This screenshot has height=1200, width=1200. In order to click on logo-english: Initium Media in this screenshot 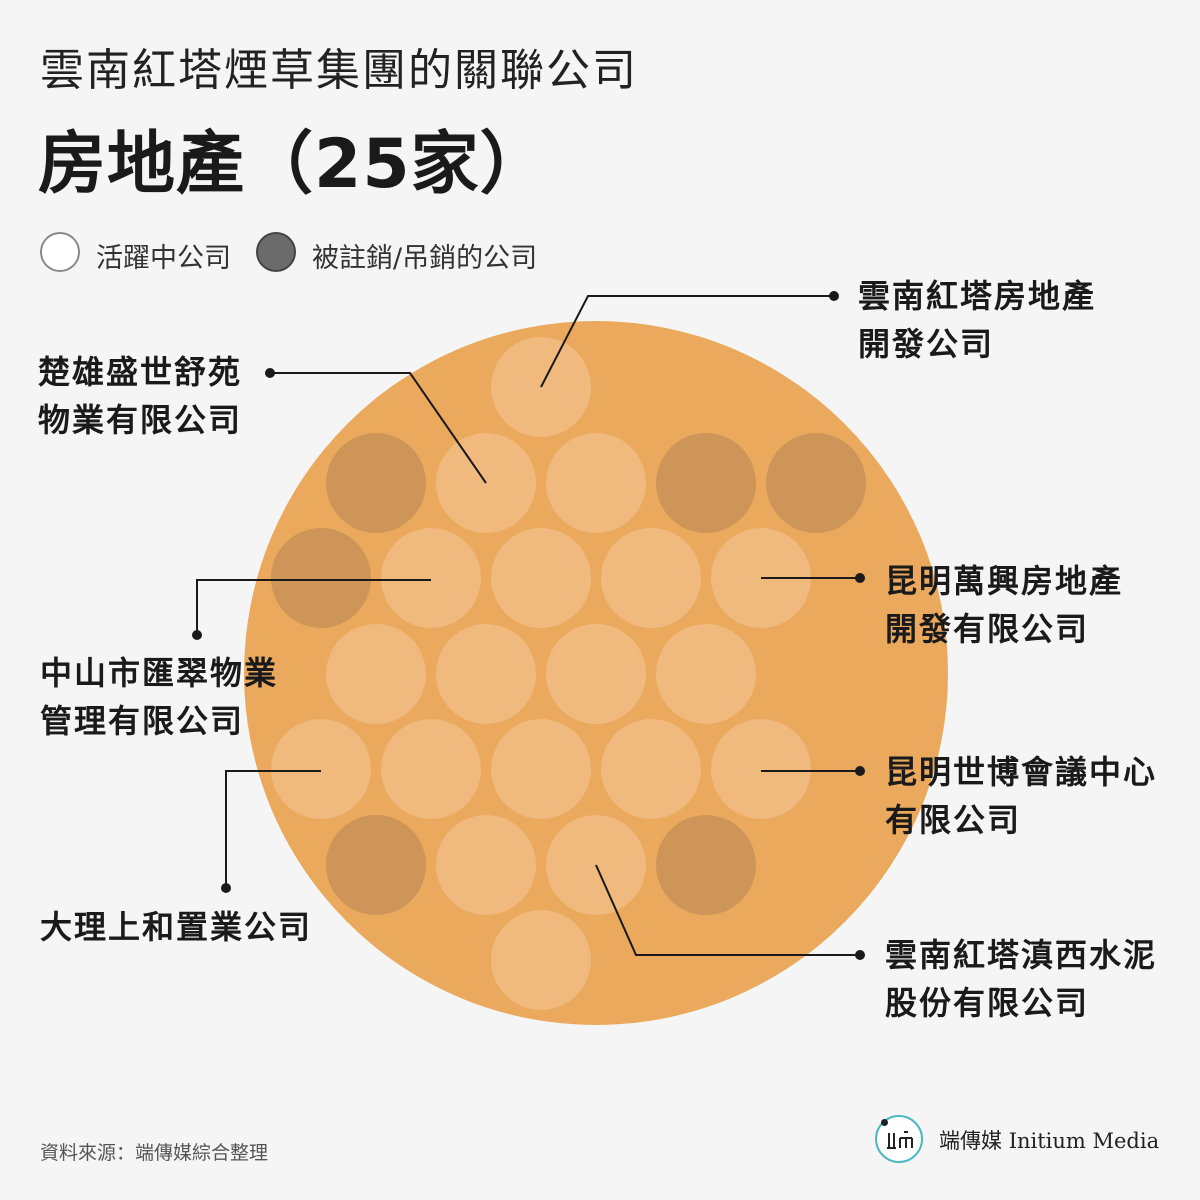, I will do `click(1084, 1141)`.